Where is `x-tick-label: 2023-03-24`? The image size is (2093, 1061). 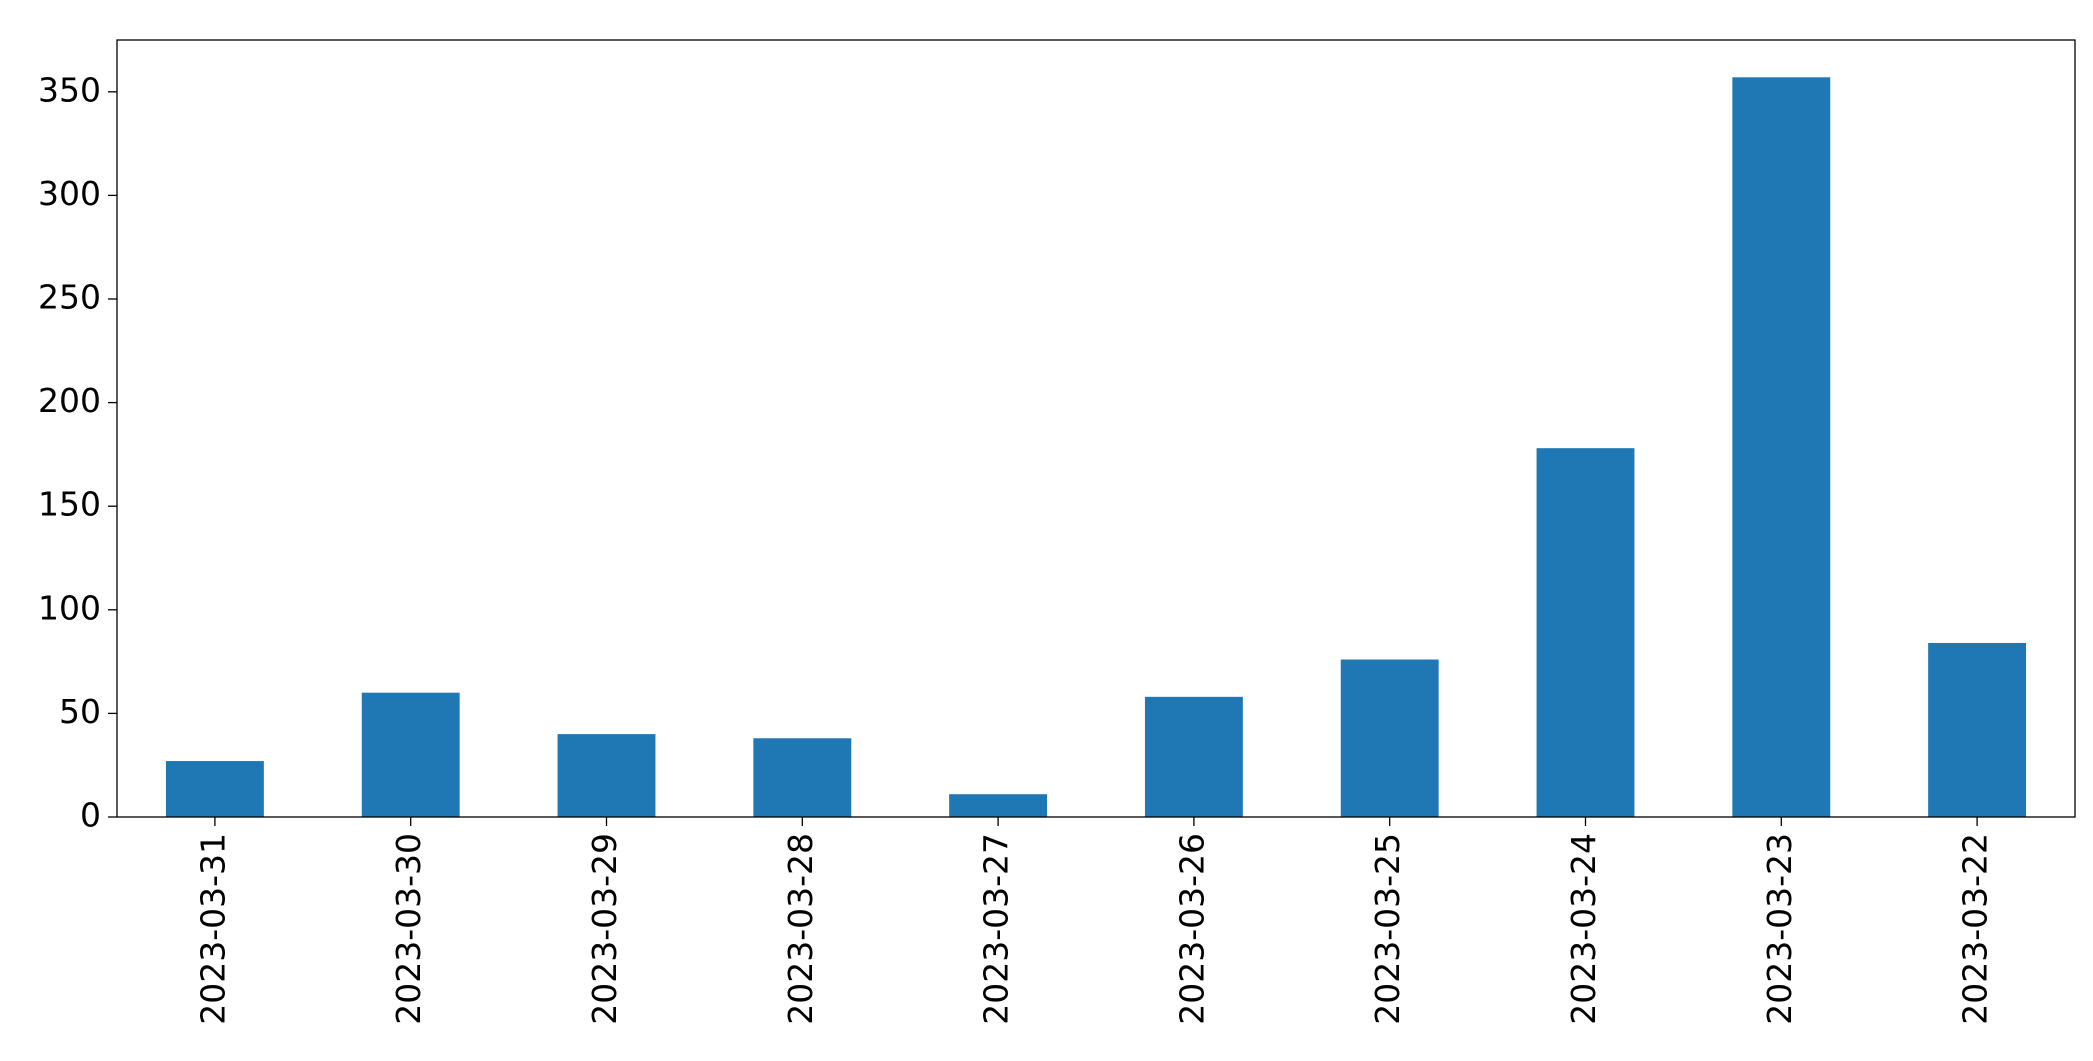 x-tick-label: 2023-03-24 is located at coordinates (1583, 929).